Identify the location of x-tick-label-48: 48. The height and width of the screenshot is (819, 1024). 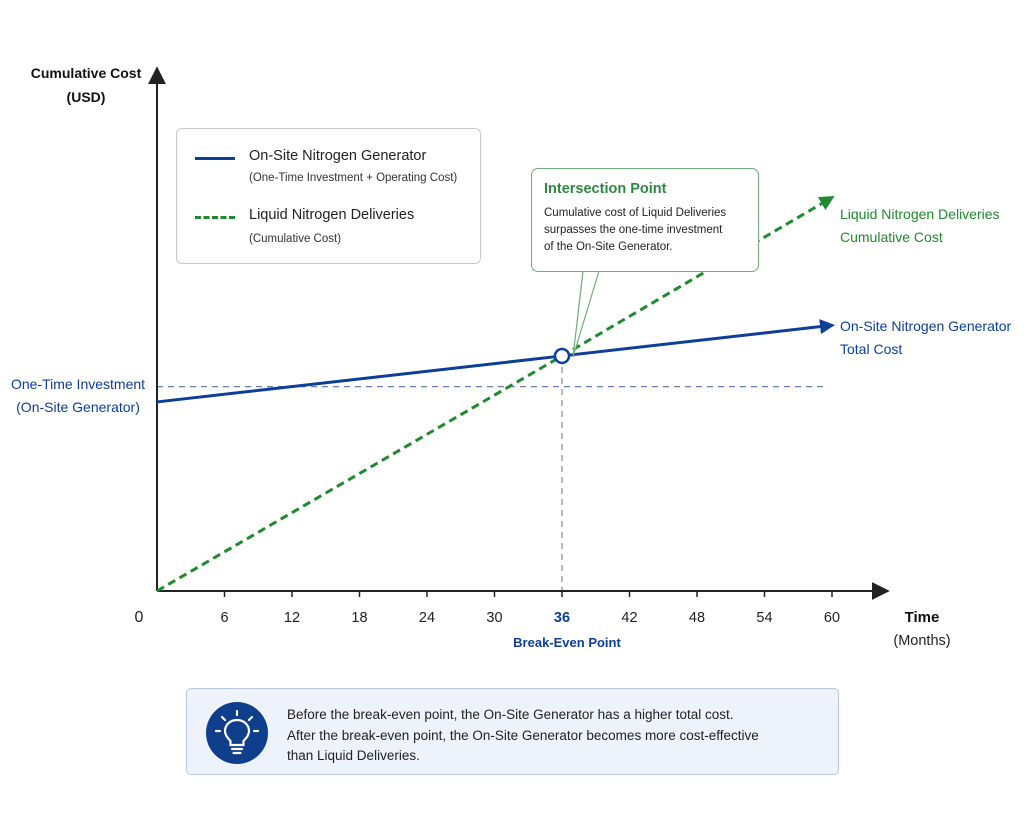
(697, 618).